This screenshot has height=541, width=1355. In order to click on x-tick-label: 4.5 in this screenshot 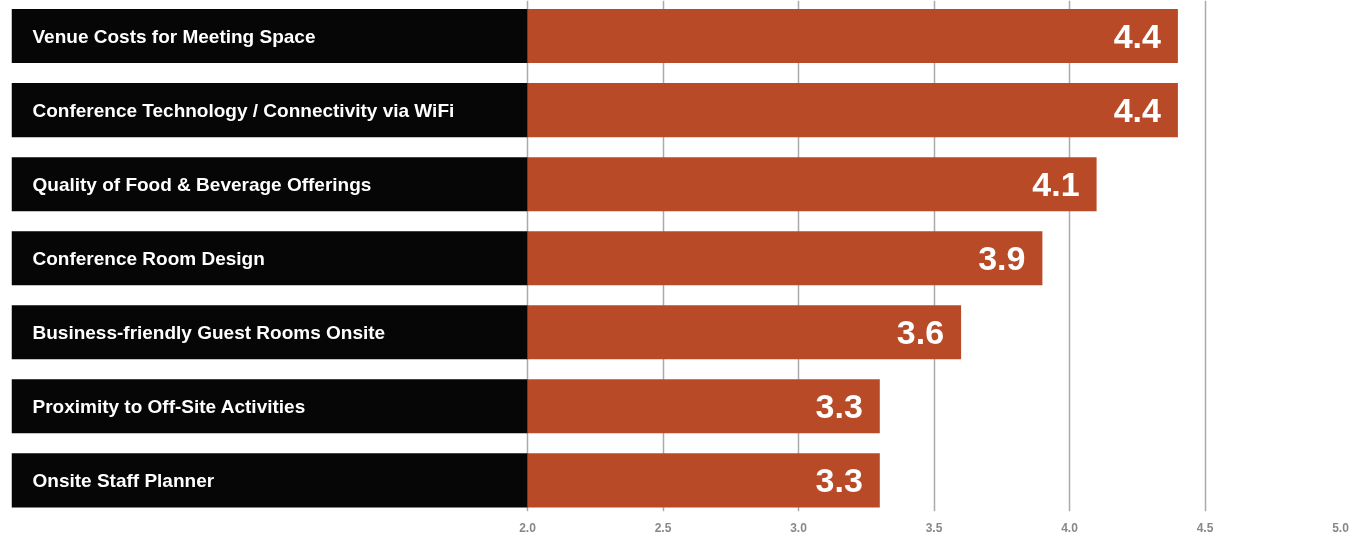, I will do `click(1205, 527)`.